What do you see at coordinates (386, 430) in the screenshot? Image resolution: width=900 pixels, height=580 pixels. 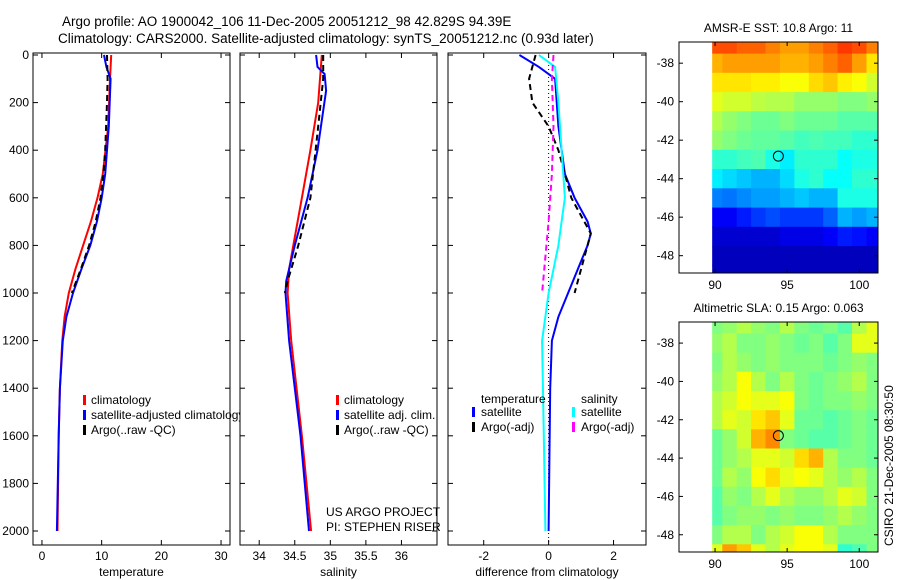 I see `legend-label: Argo(..raw -QC)` at bounding box center [386, 430].